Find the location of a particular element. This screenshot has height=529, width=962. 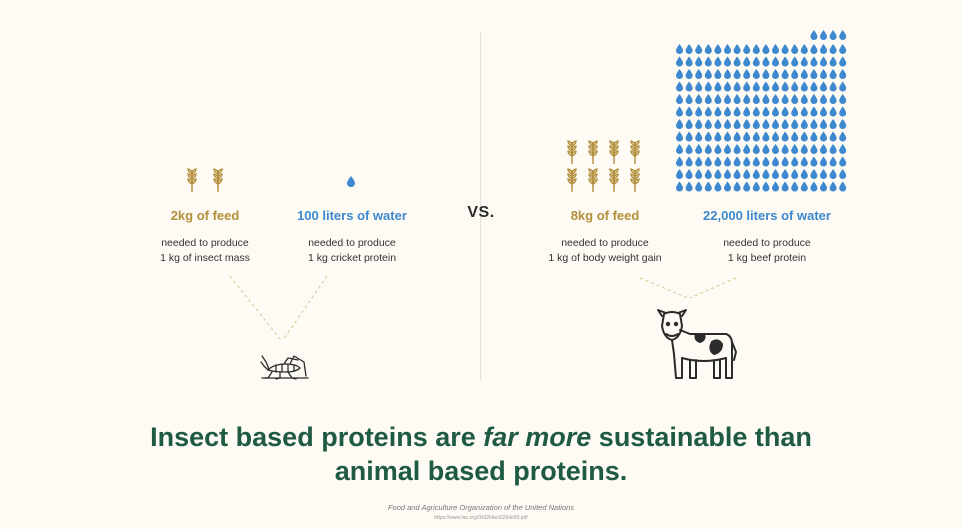

cattle-water-drops is located at coordinates (761, 111).